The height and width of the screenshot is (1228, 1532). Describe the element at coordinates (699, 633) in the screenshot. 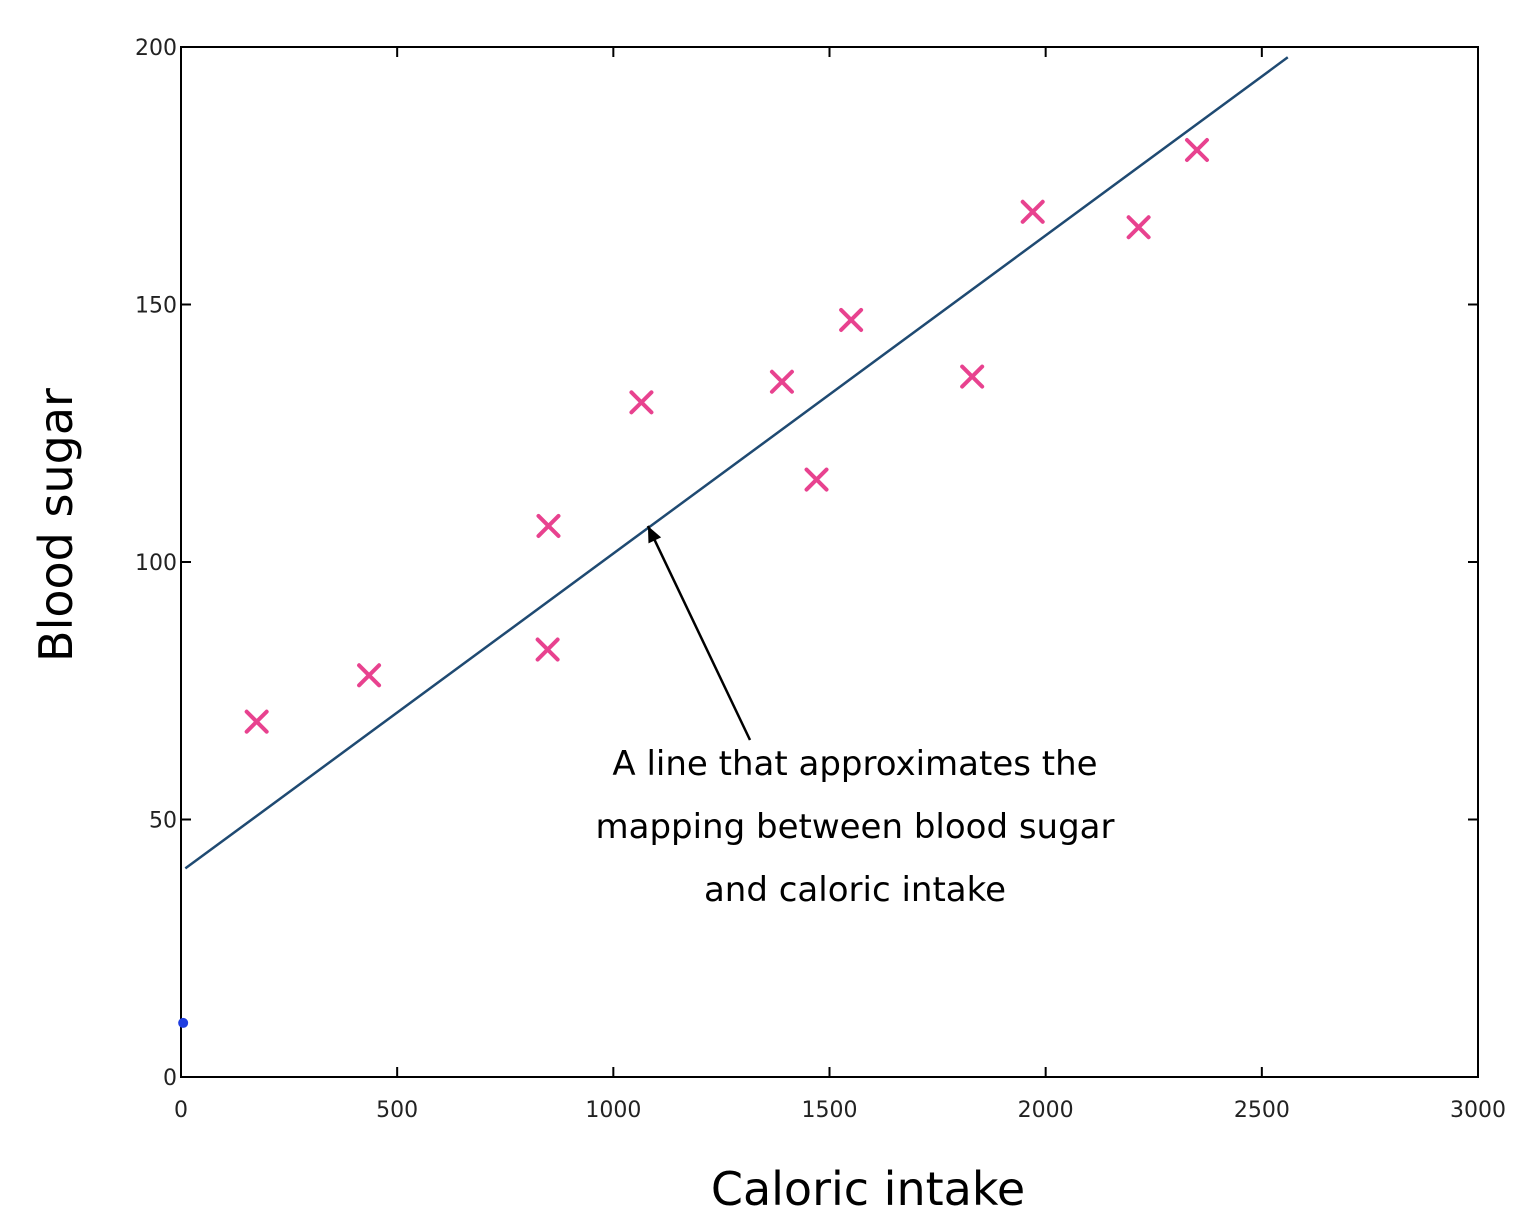

I see `annotation-arrow-shaft` at that location.